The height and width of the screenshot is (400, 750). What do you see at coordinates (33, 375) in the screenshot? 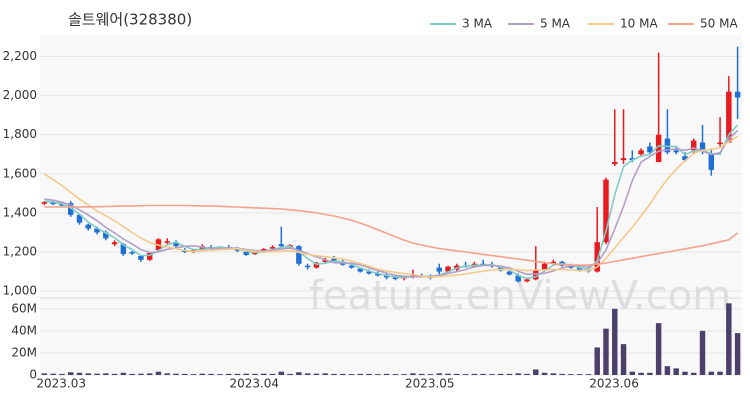
I see `y2-tick-label: 0` at bounding box center [33, 375].